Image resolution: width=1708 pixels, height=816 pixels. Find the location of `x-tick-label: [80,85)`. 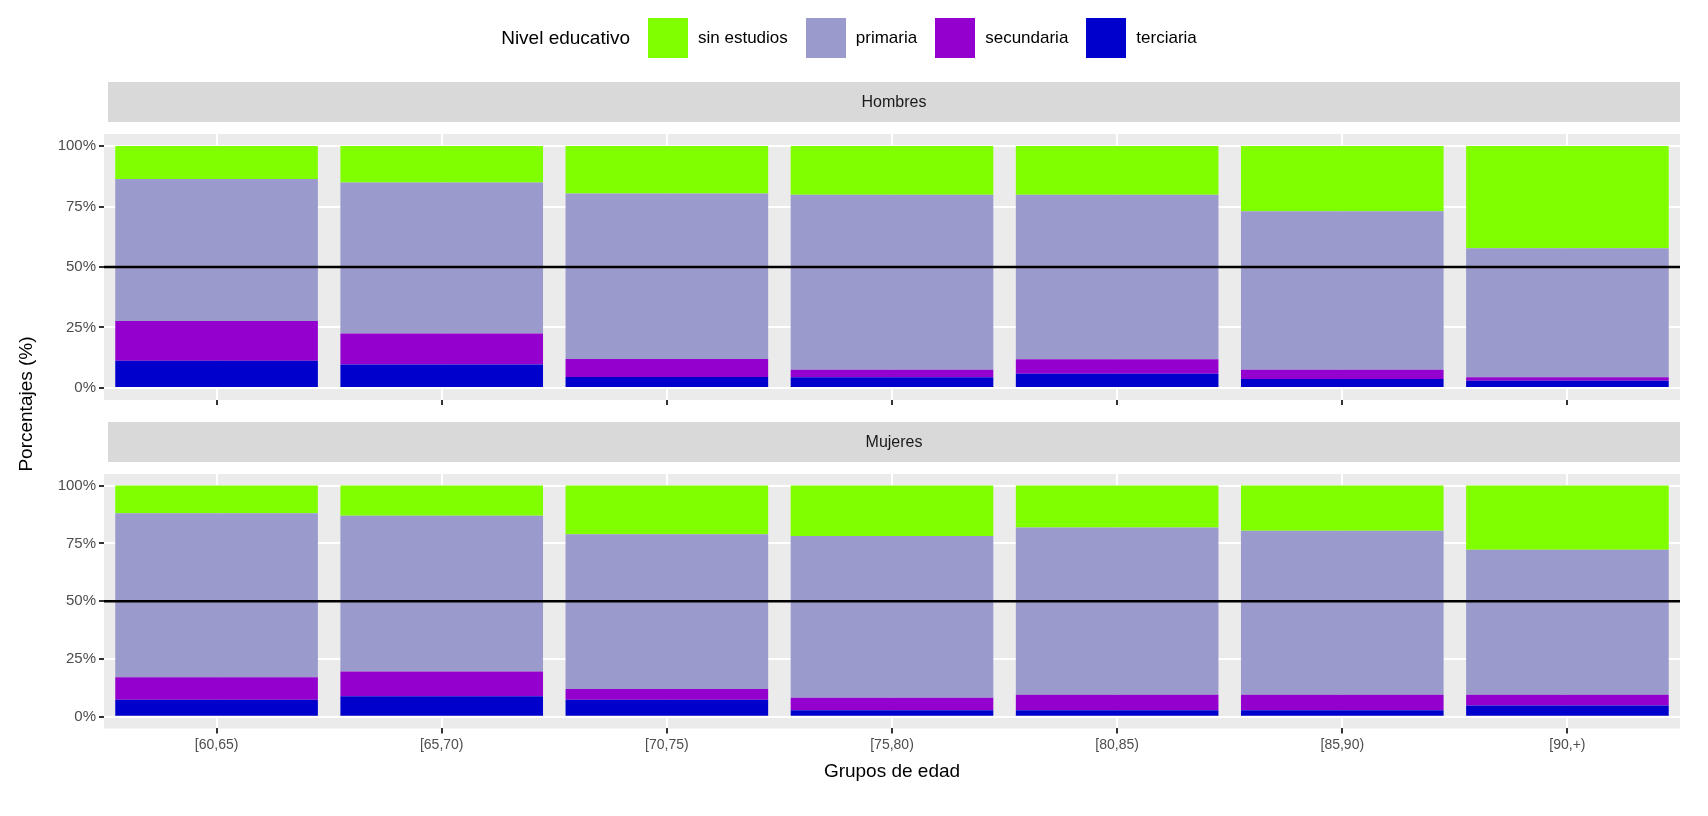

x-tick-label: [80,85) is located at coordinates (1117, 743).